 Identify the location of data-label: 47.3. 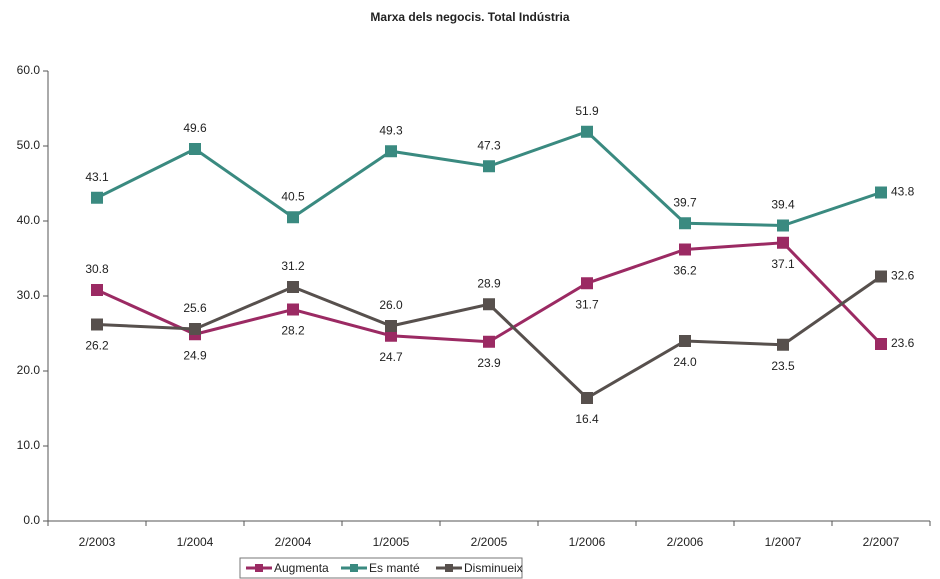
(489, 145).